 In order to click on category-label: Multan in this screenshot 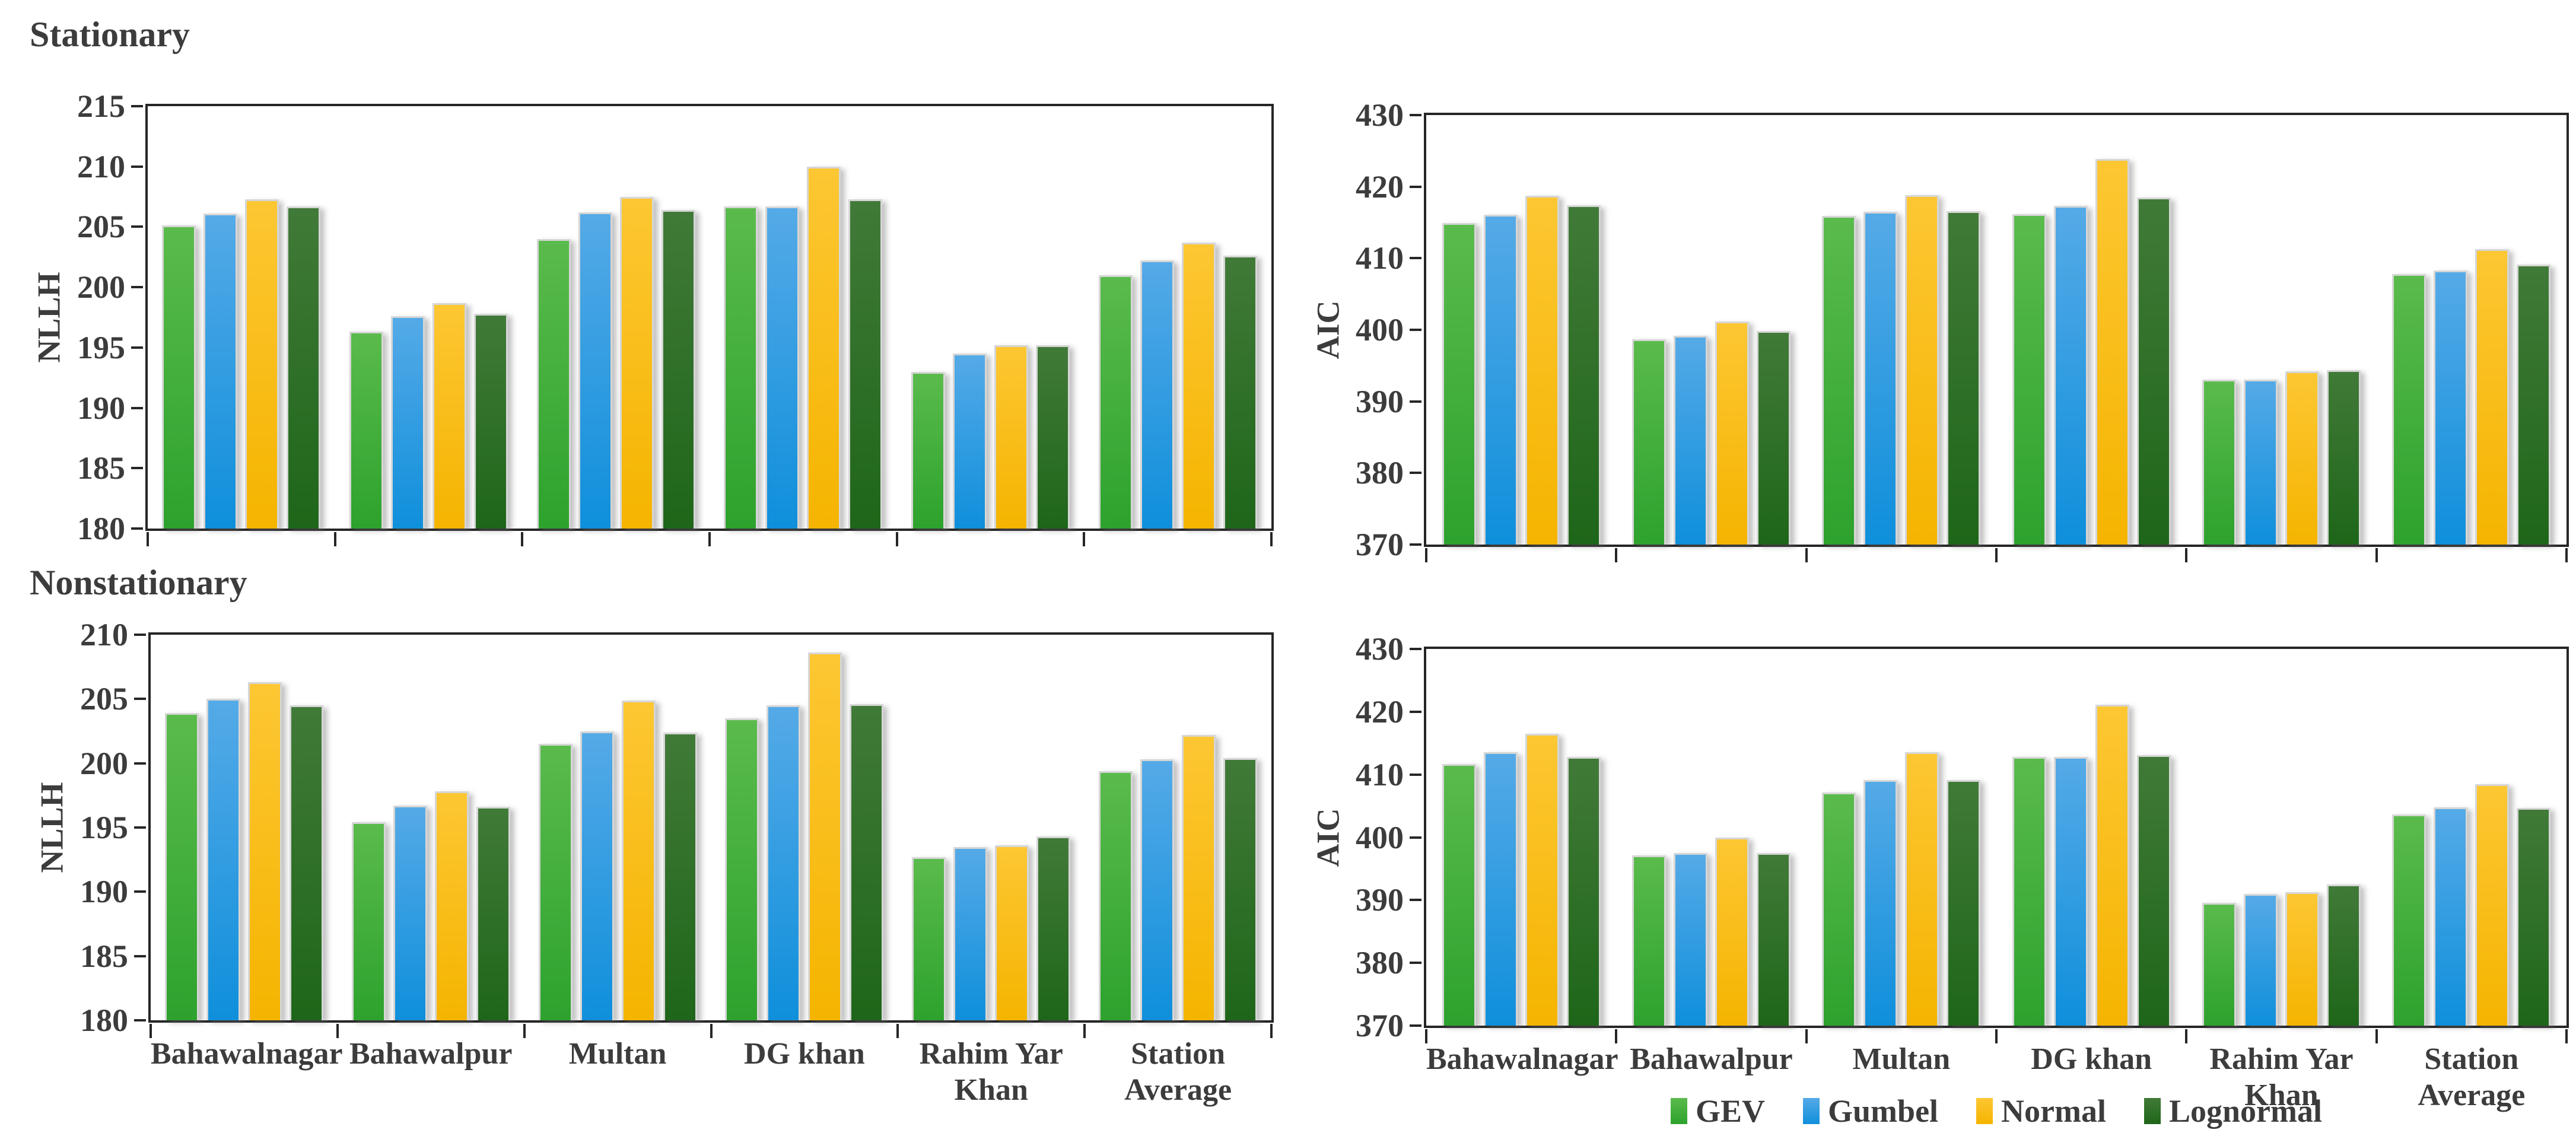, I will do `click(617, 1054)`.